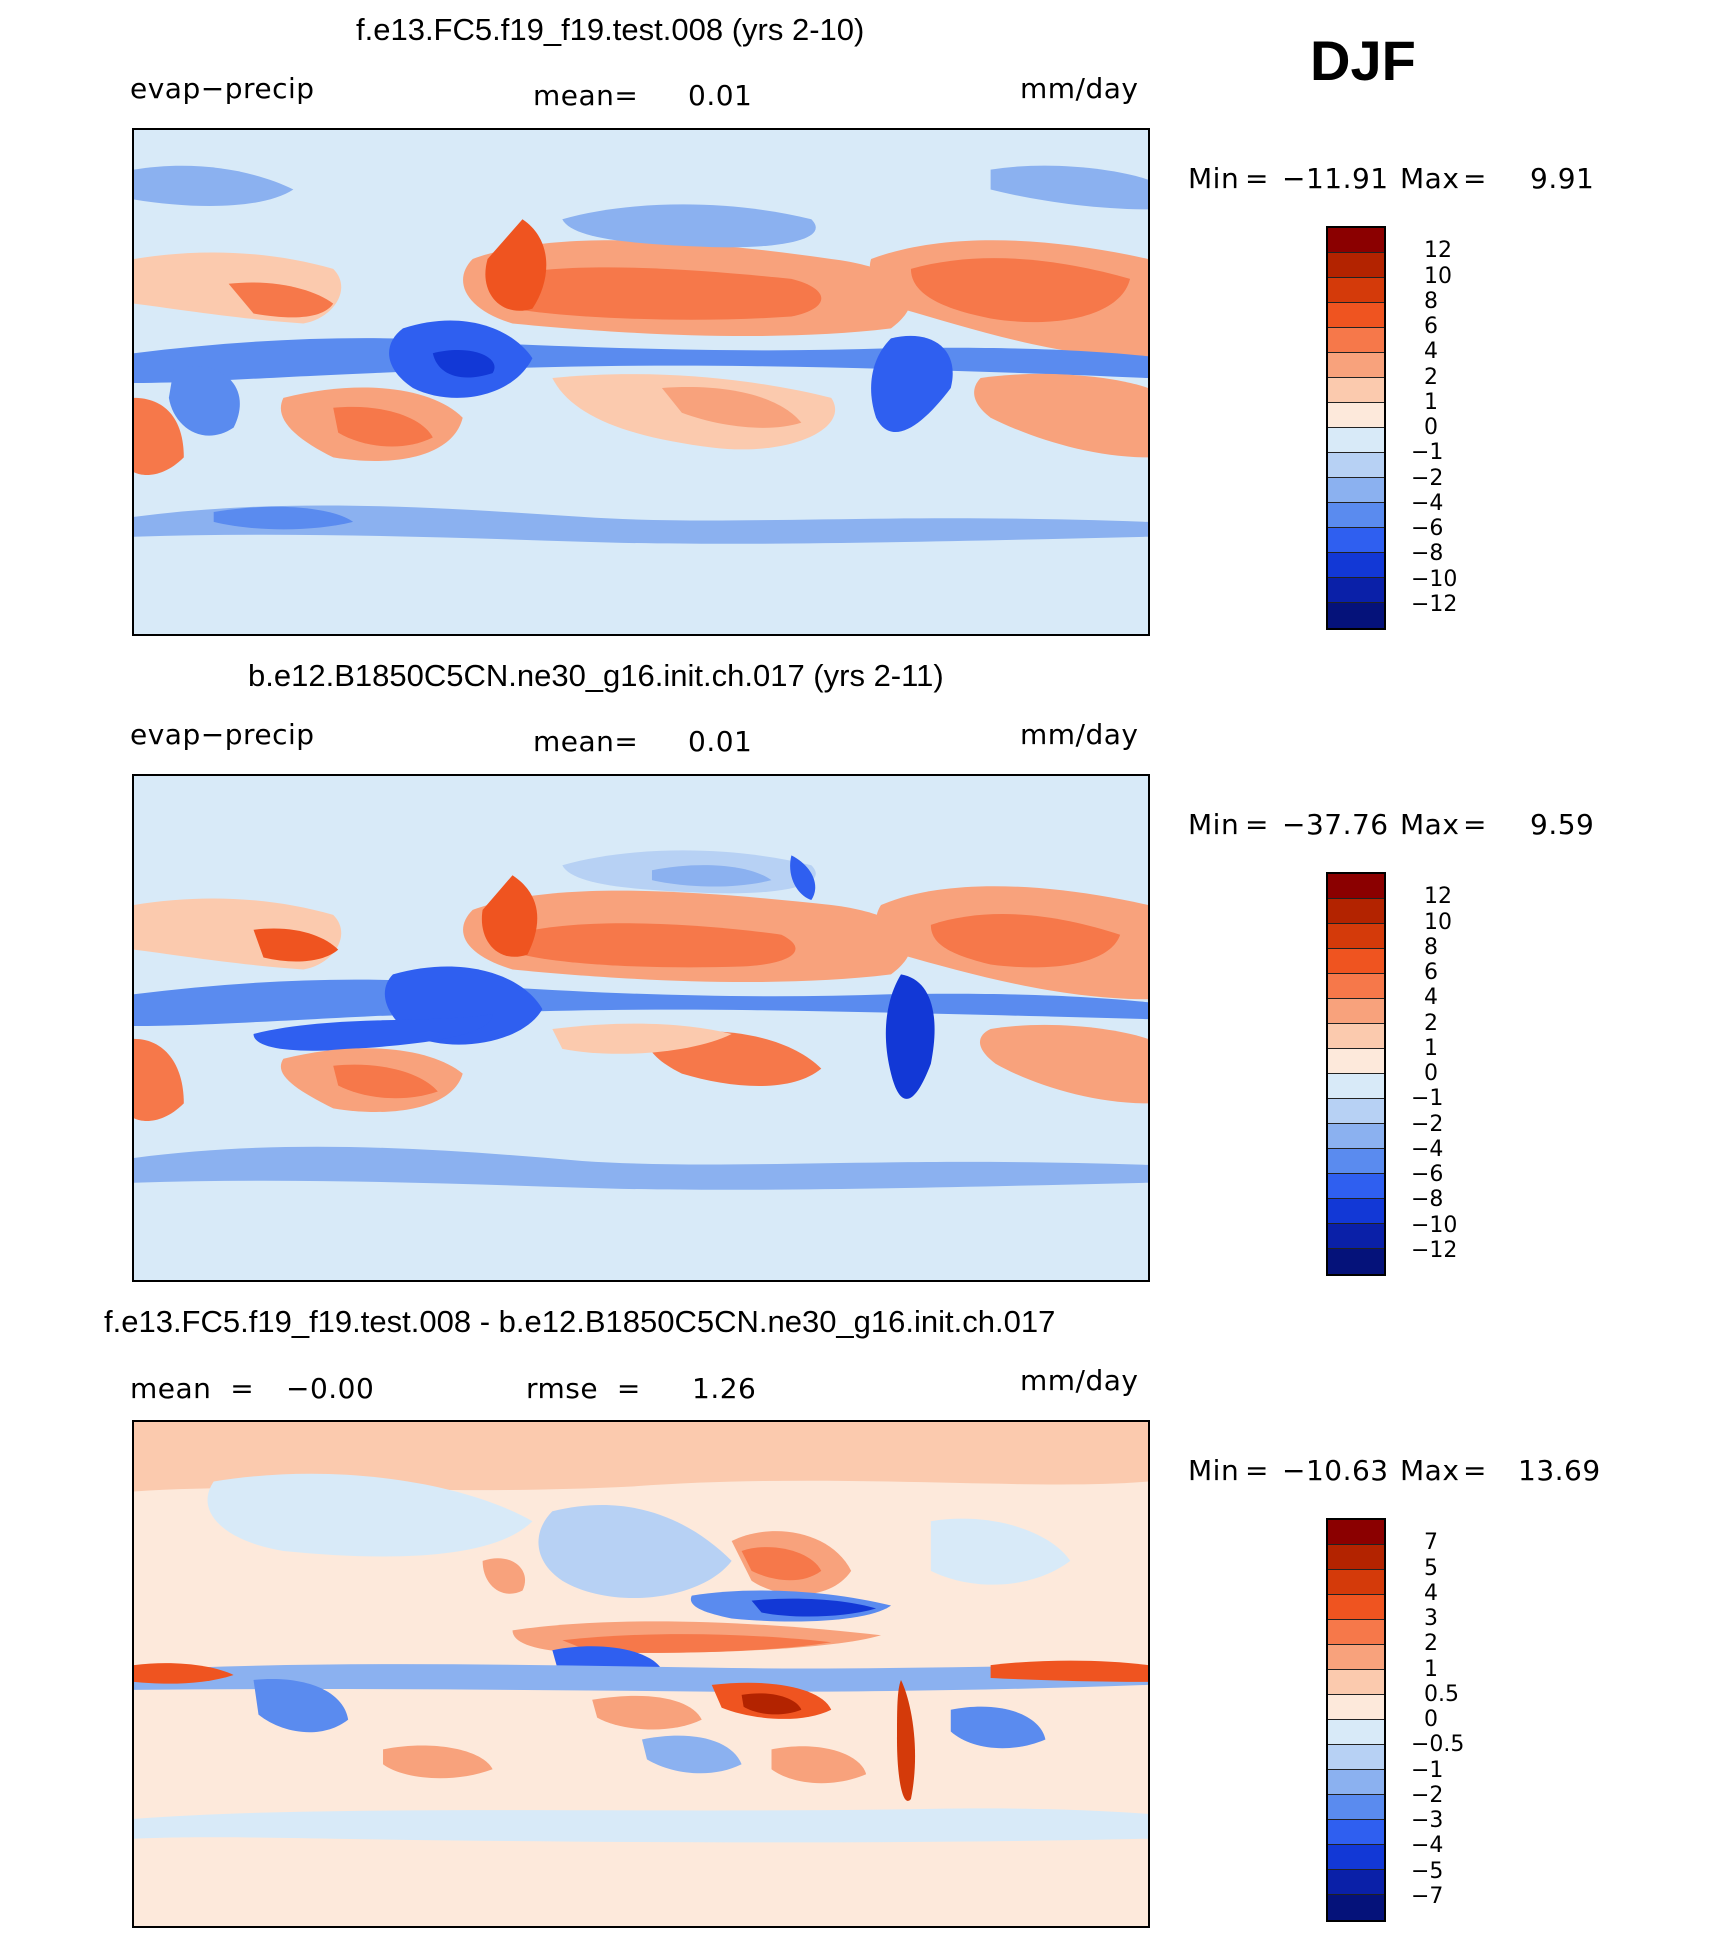 Image resolution: width=1710 pixels, height=1941 pixels. Describe the element at coordinates (1257, 1470) in the screenshot. I see `panel-3-min-eq: =` at that location.